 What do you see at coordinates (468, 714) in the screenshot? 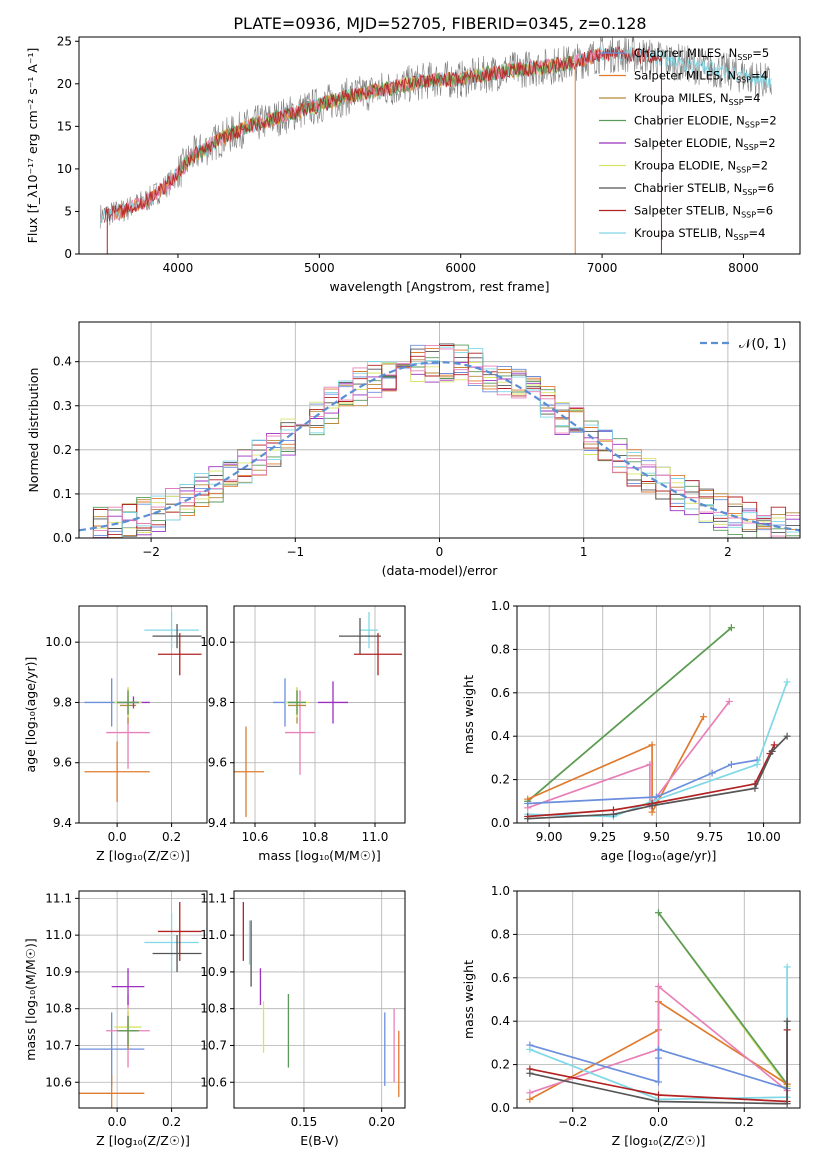
I see `y-axis-label: mass weight` at bounding box center [468, 714].